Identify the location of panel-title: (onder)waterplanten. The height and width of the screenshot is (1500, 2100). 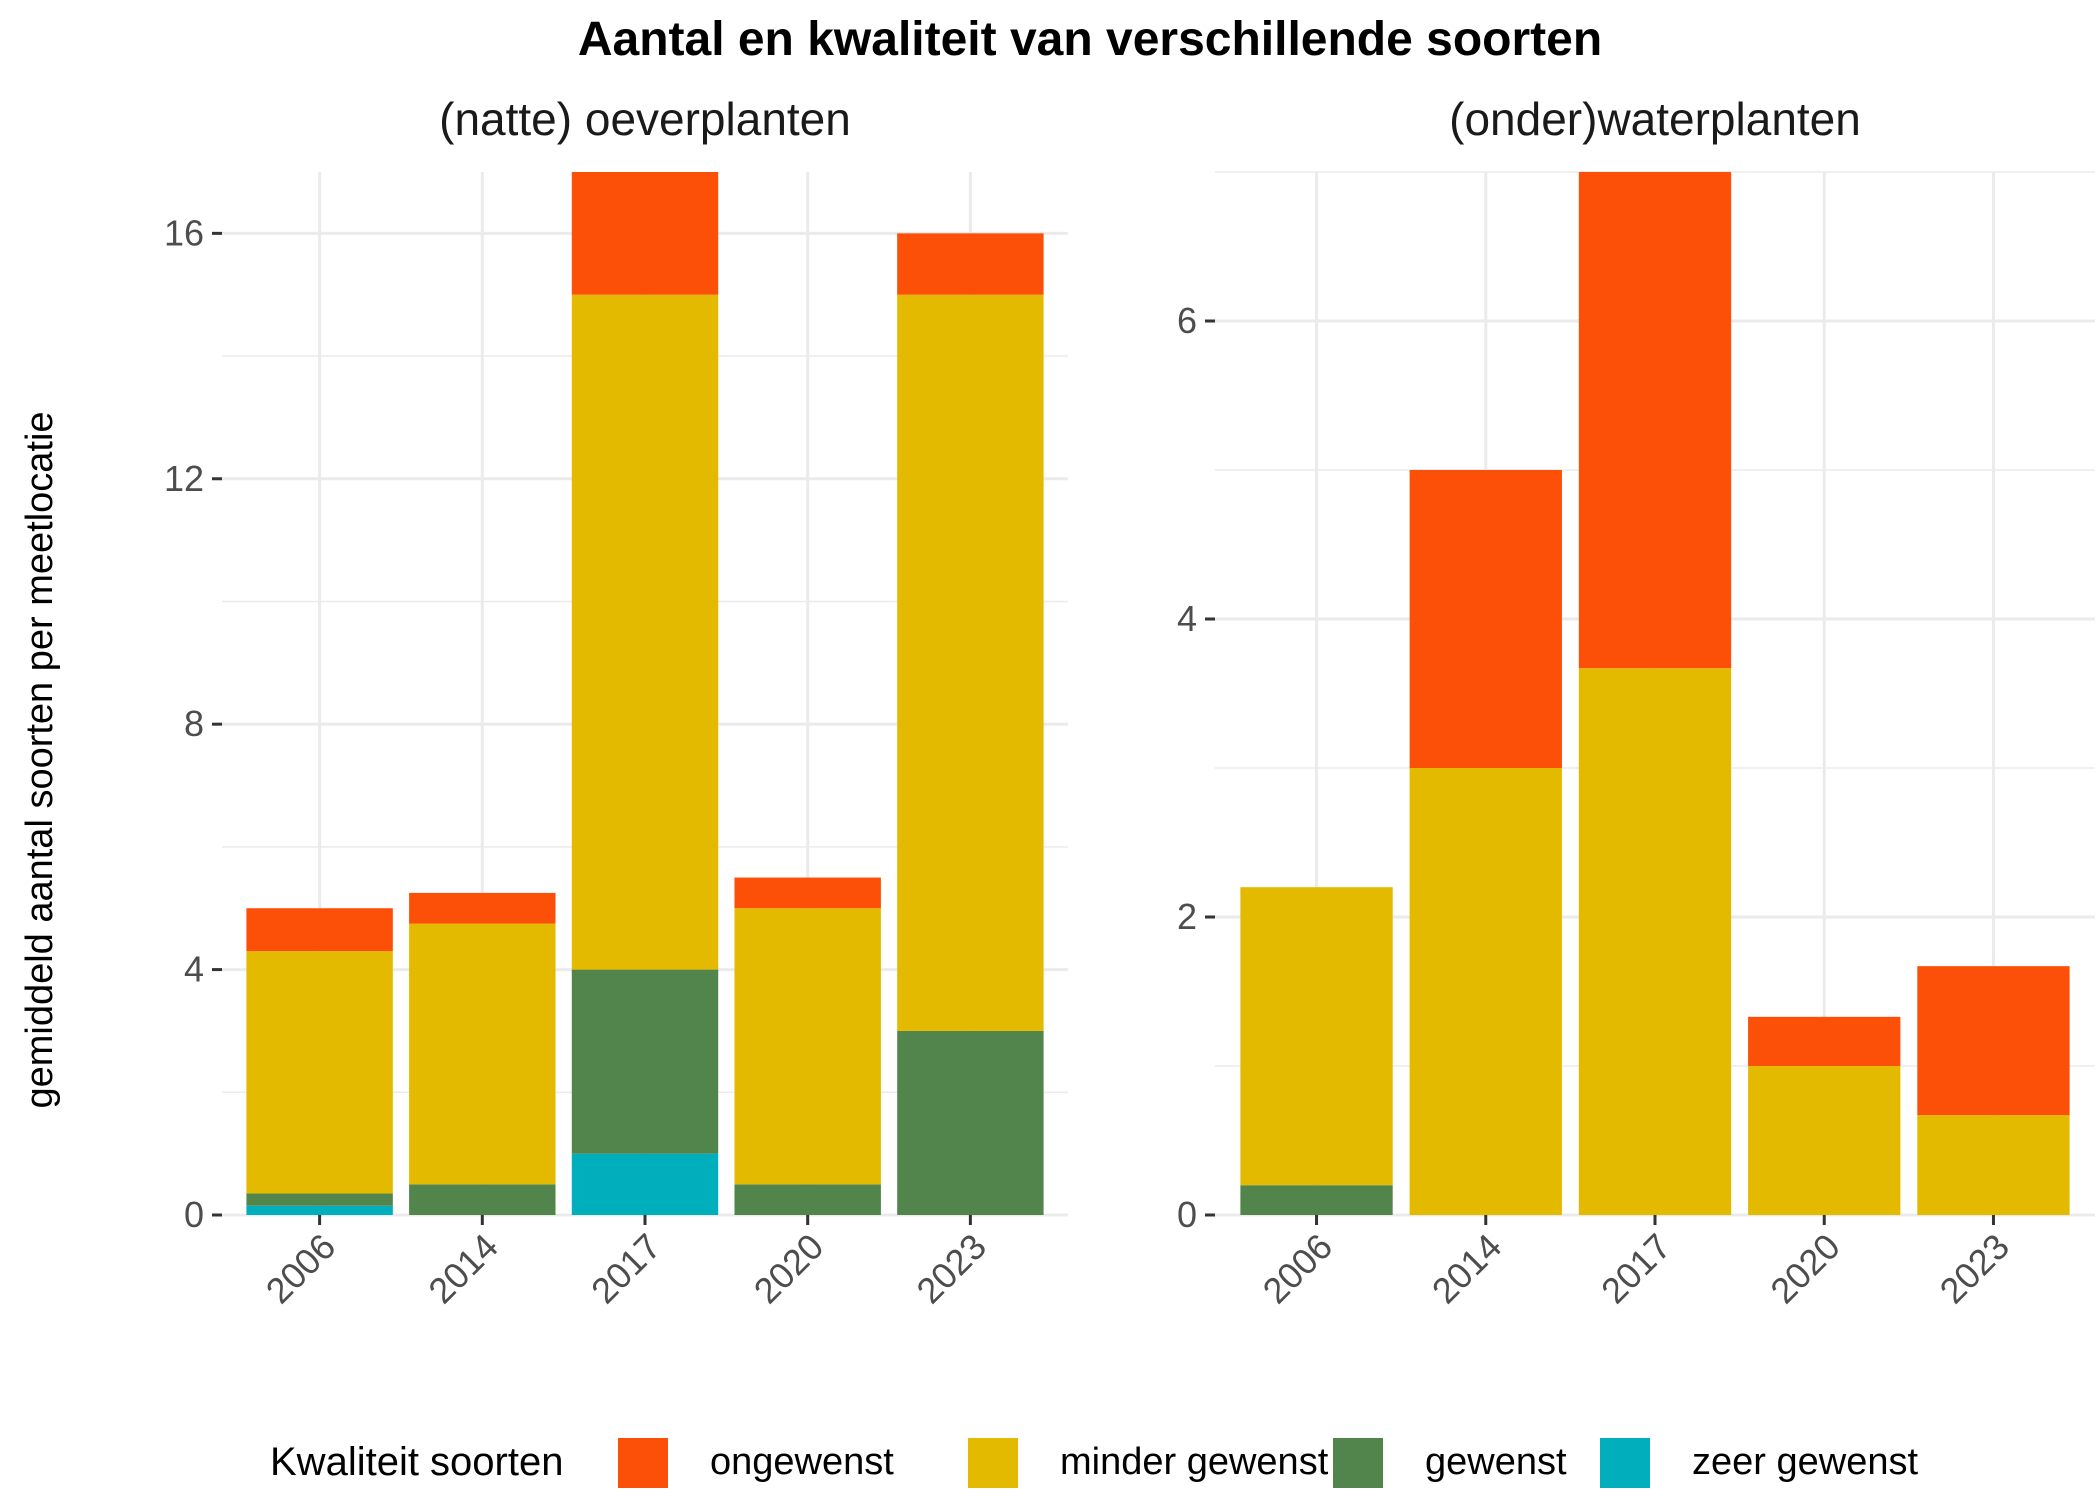
(1655, 119).